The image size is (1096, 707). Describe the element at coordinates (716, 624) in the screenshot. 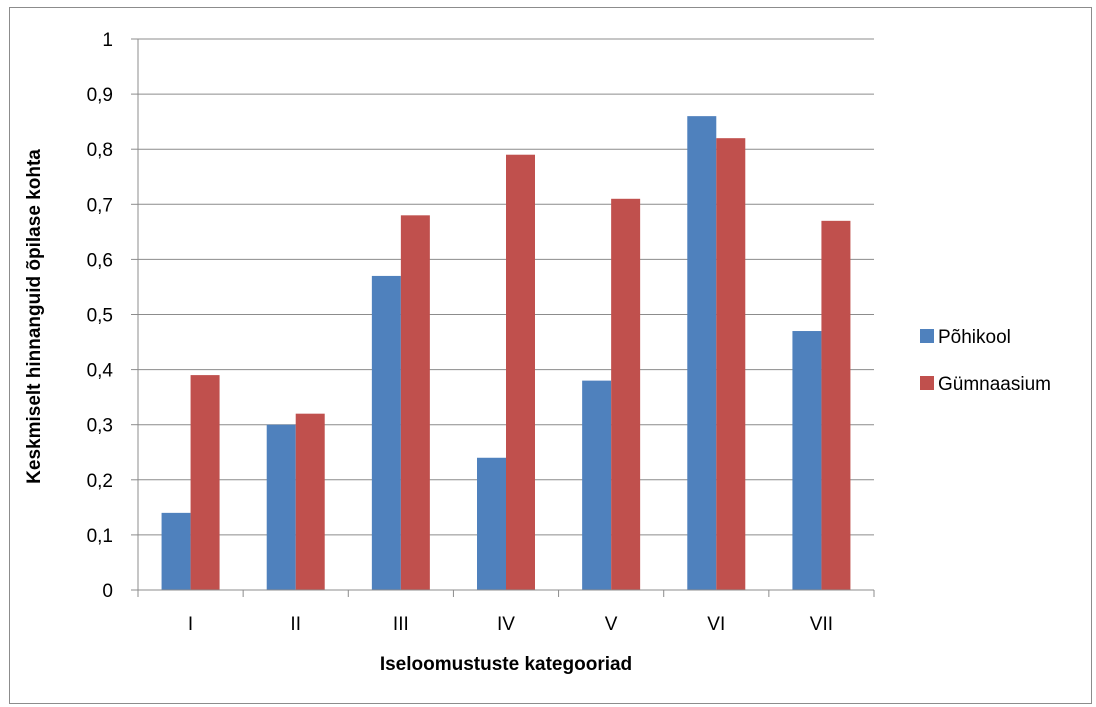

I see `x-tick-label: VI` at that location.